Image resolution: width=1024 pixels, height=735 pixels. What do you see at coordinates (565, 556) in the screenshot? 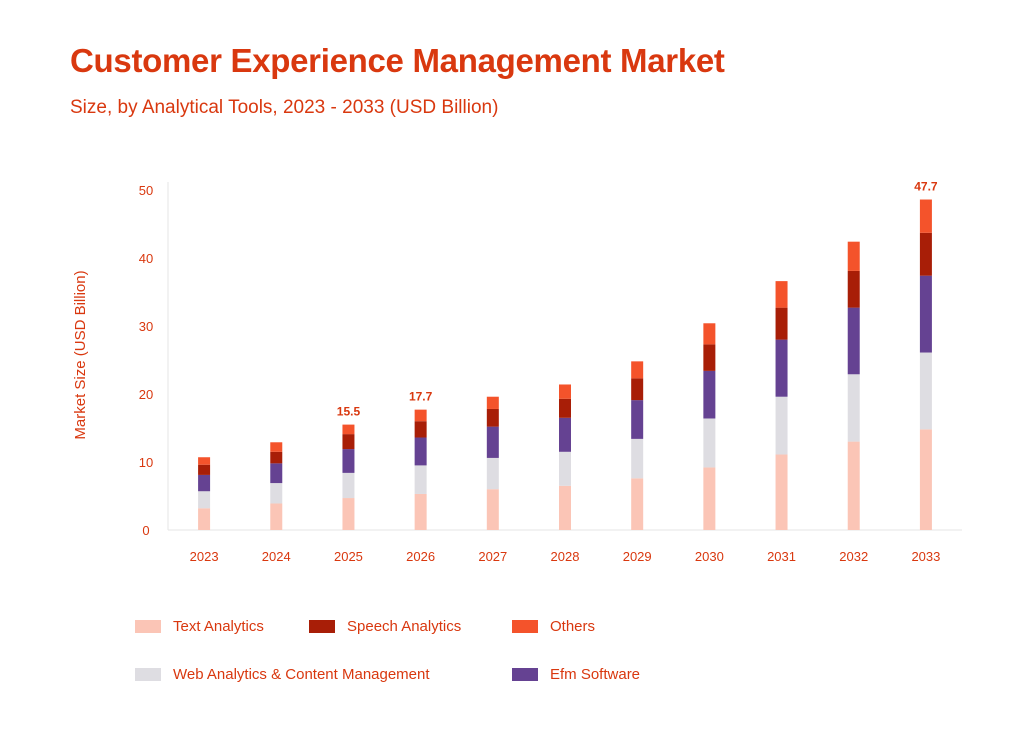
I see `x-tick-label: 2028` at bounding box center [565, 556].